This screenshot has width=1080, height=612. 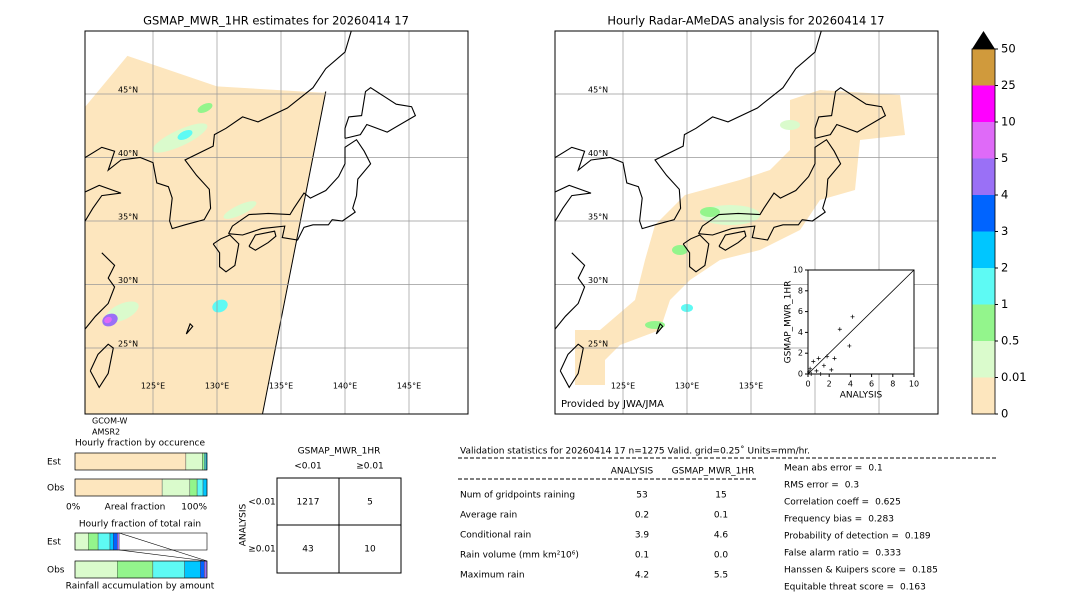 What do you see at coordinates (789, 322) in the screenshot?
I see `y-axis-label: GSMAP_MWR_1HR` at bounding box center [789, 322].